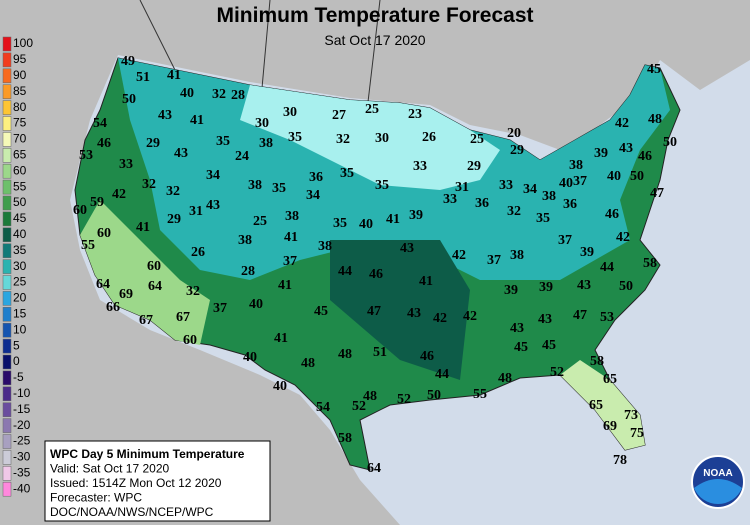  I want to click on legend-label: 40, so click(20, 234).